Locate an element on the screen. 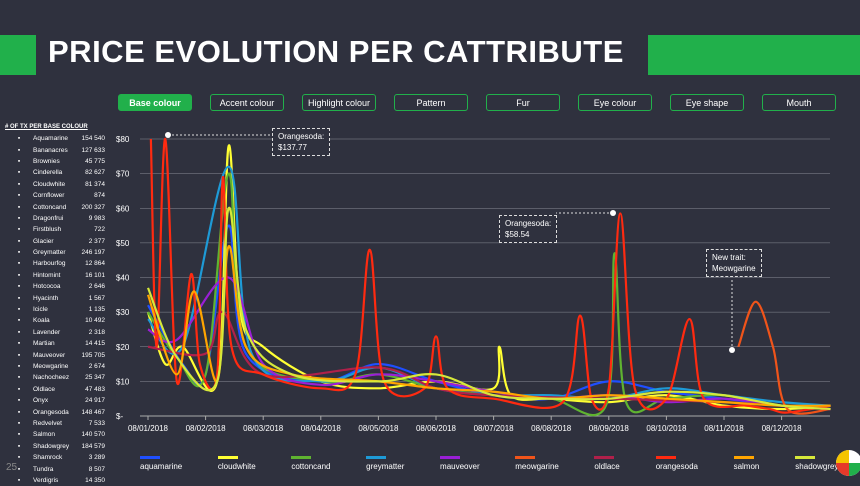 The width and height of the screenshot is (860, 486). legend-item: meowgarine is located at coordinates (547, 462).